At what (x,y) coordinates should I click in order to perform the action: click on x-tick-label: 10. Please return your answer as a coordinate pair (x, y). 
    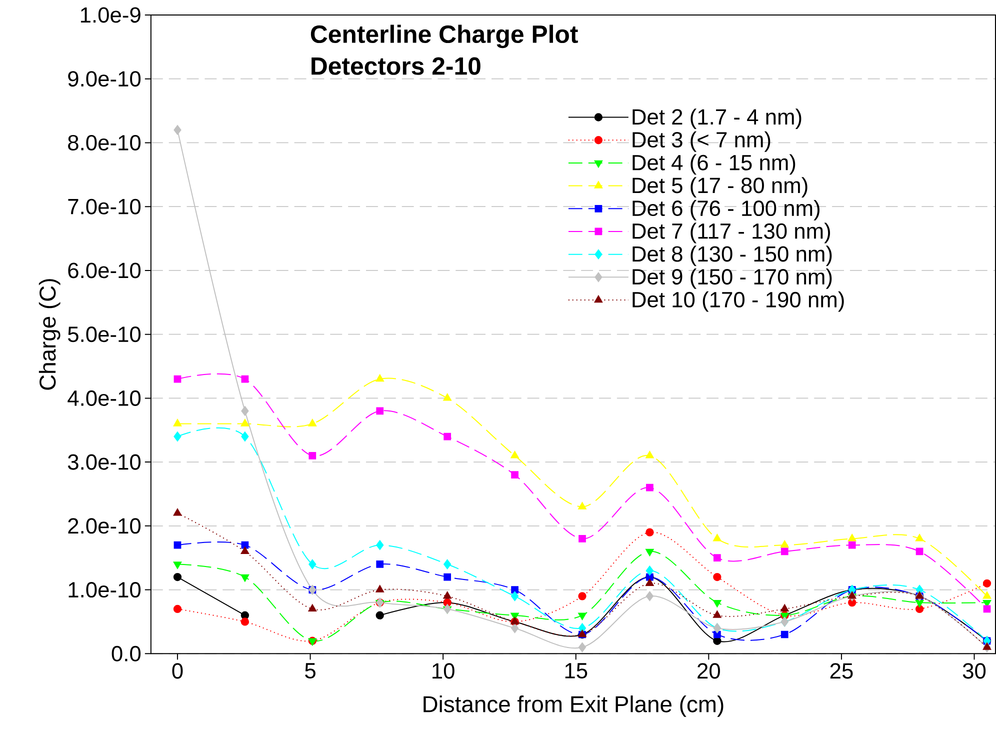
    Looking at the image, I should click on (443, 671).